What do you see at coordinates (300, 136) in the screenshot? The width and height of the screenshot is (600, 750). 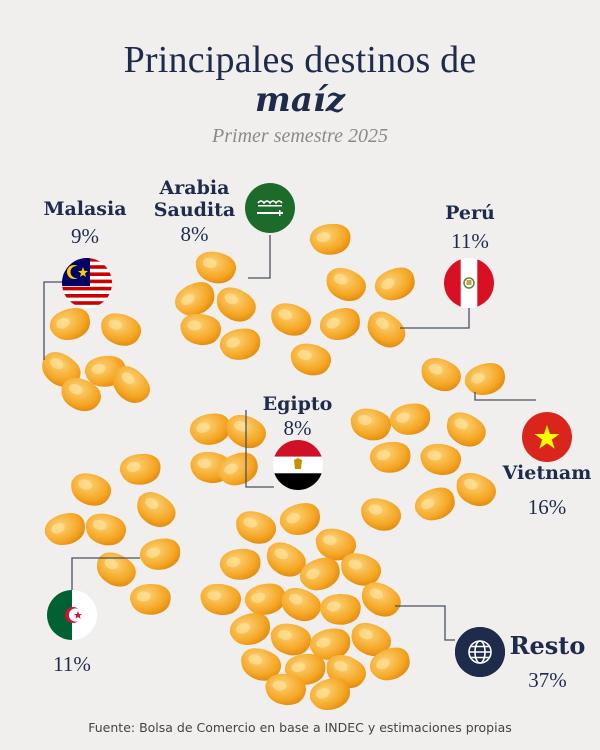 I see `page-subtitle: Primer semestre 2025` at bounding box center [300, 136].